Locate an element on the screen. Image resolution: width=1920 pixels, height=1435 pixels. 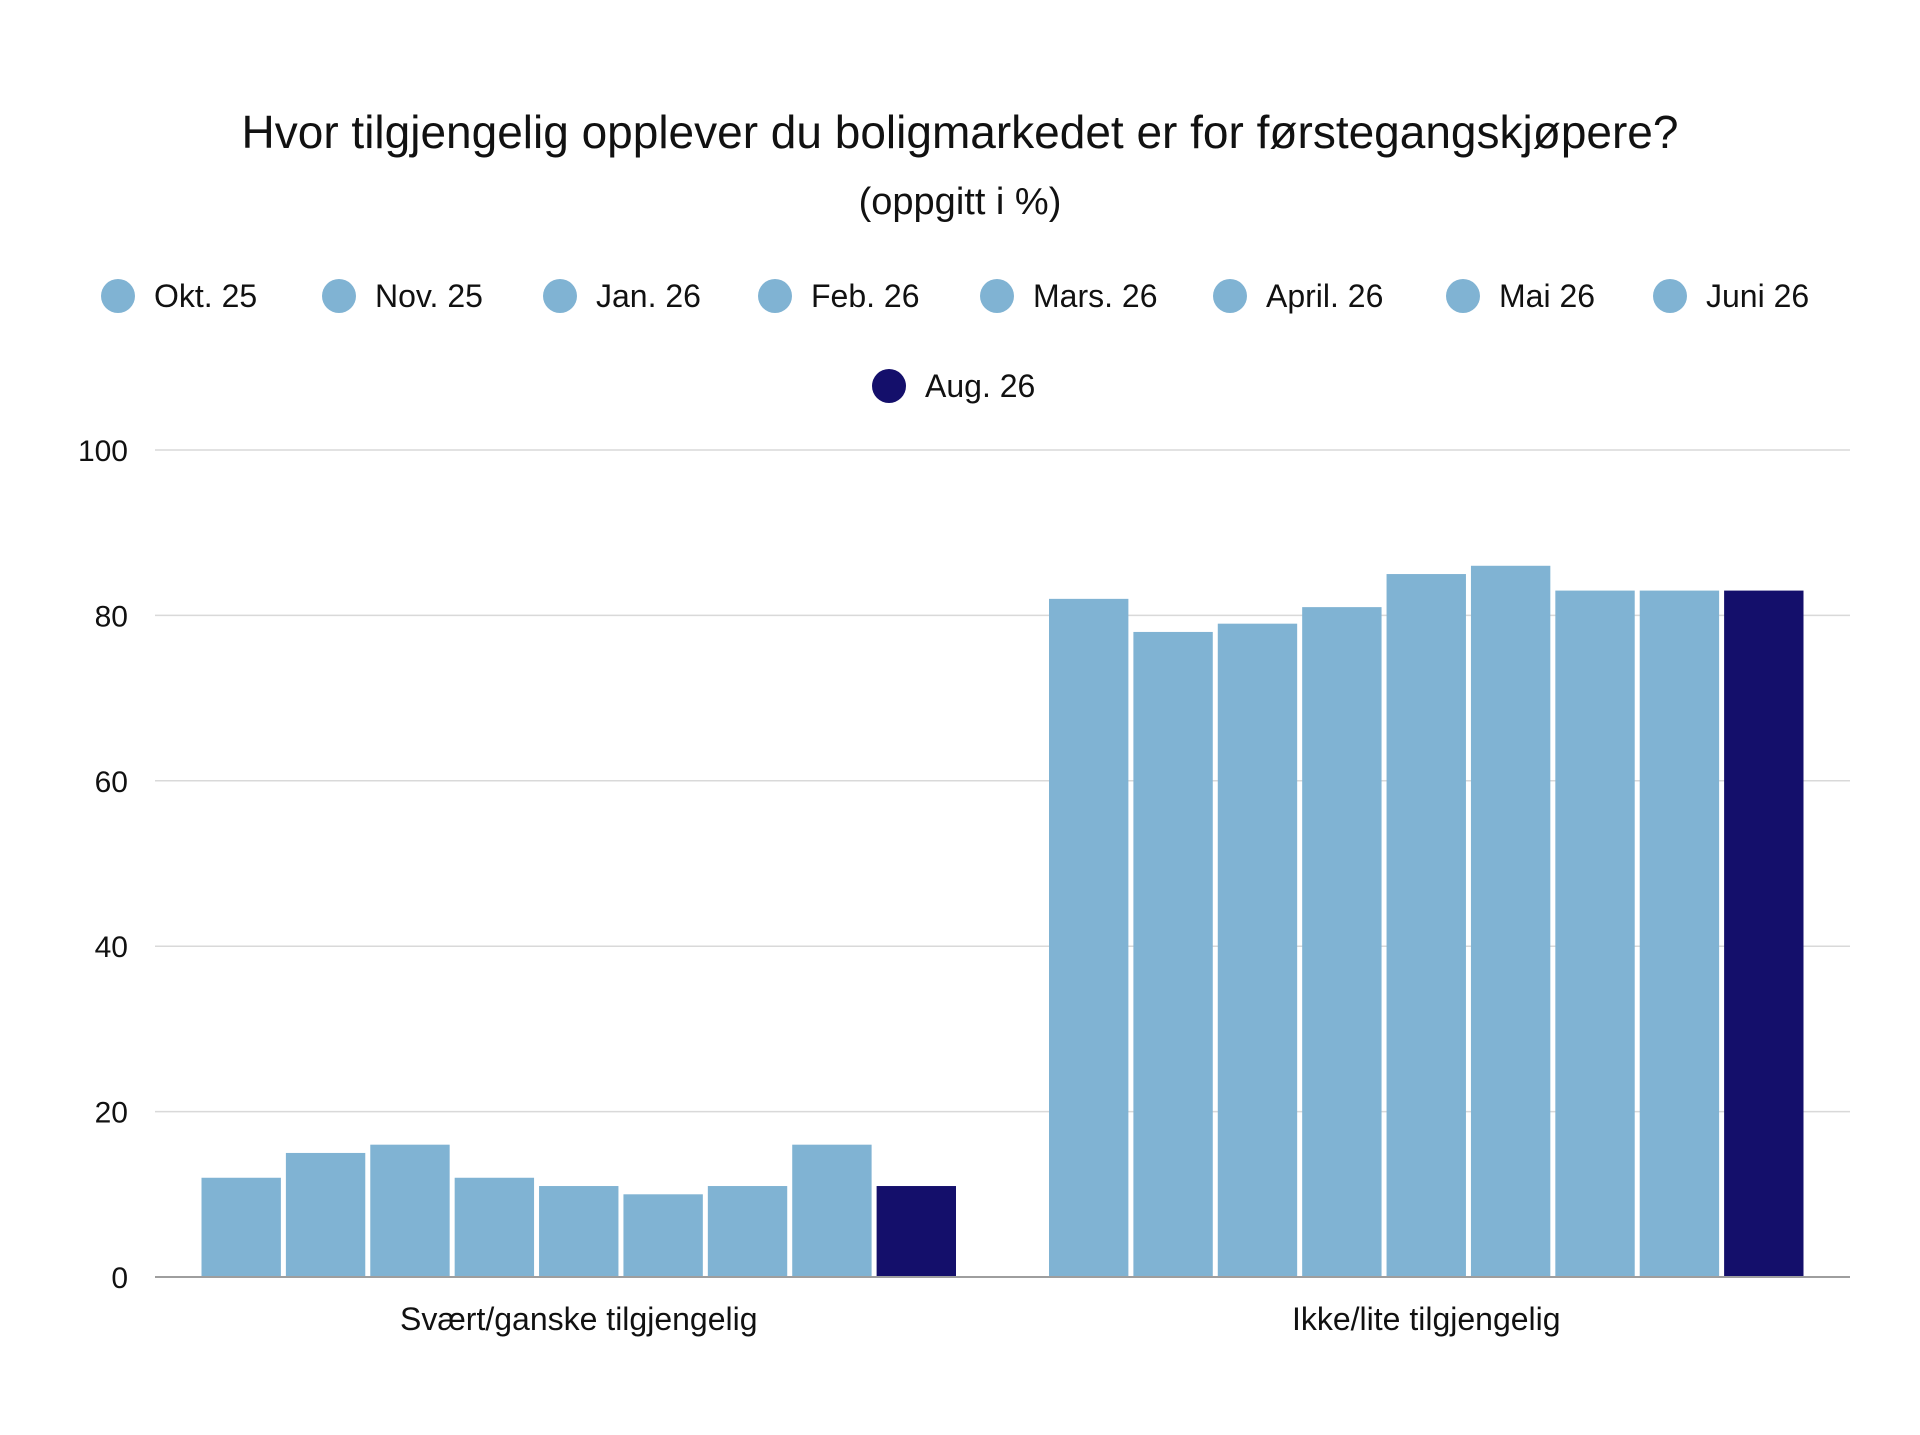
legend-label: April. 26 is located at coordinates (1324, 296).